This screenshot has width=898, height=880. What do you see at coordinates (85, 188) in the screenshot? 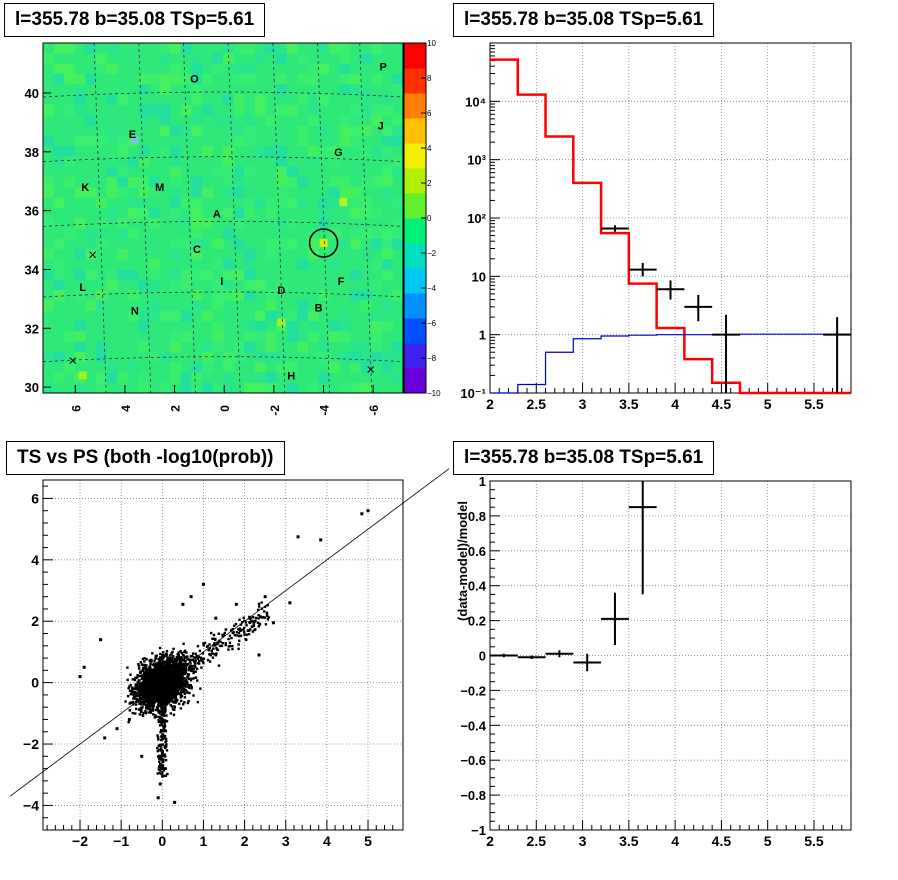
I see `region-label: K` at bounding box center [85, 188].